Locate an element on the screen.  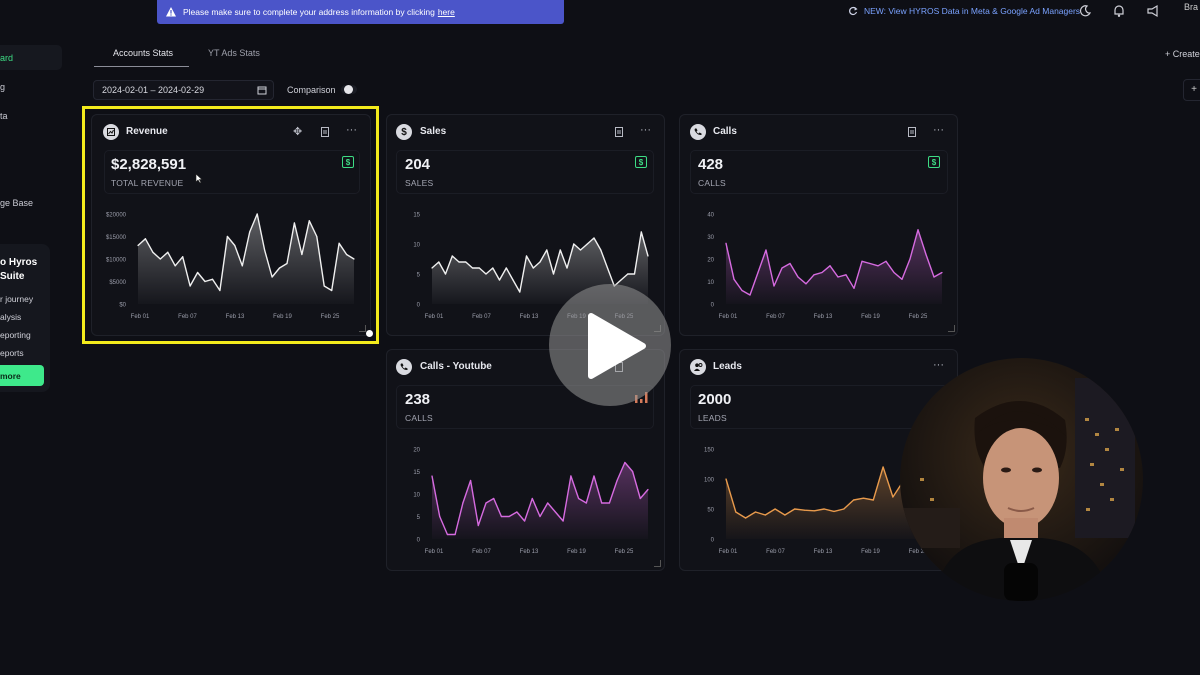
dollar-icon: $ is located at coordinates (404, 132).